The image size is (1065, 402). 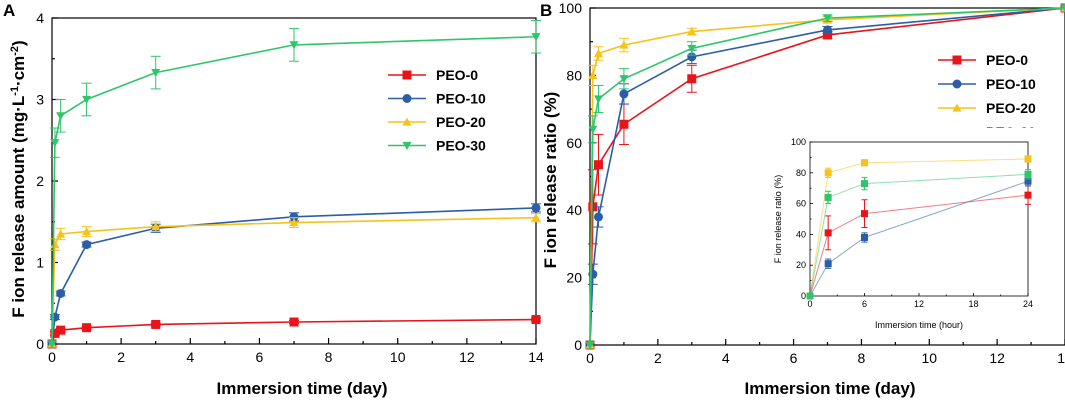 I want to click on panel-b-legend-label-peo-10: PEO-10, so click(x=1011, y=84).